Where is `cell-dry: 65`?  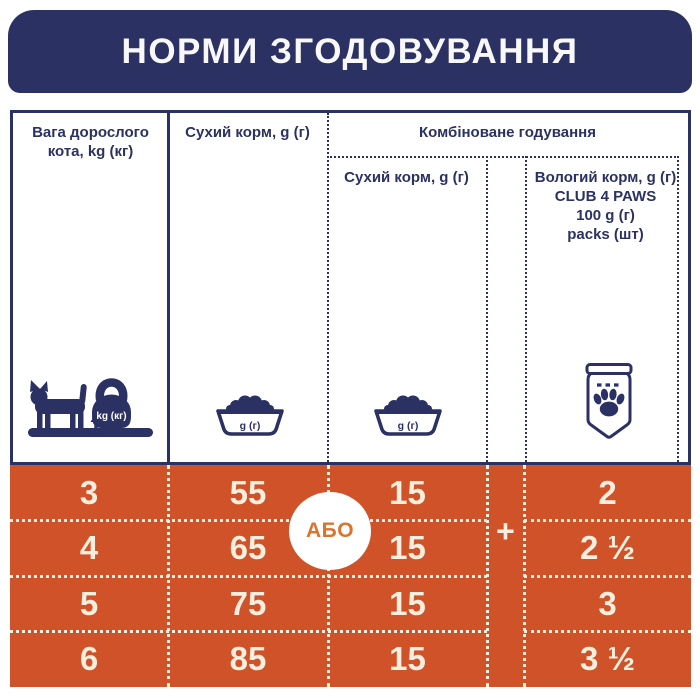 cell-dry: 65 is located at coordinates (248, 548).